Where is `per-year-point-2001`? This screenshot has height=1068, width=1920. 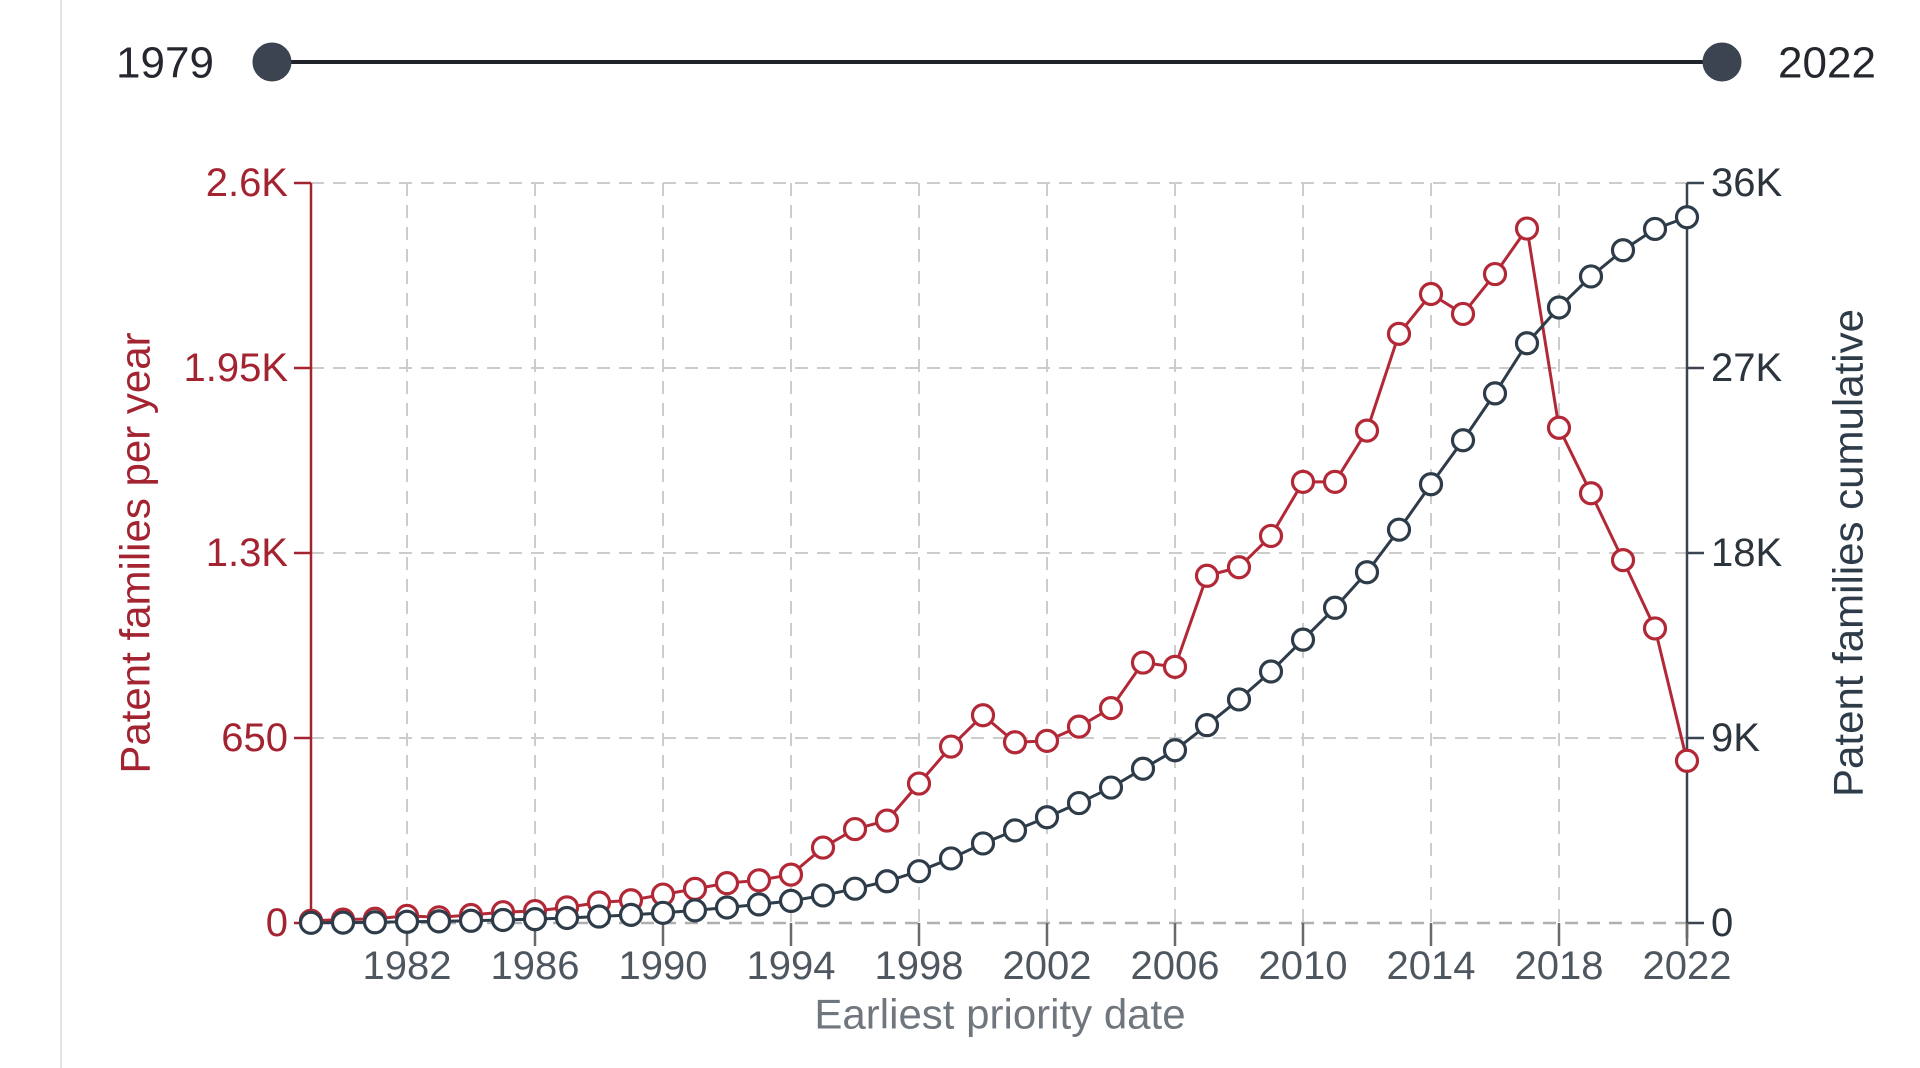
per-year-point-2001 is located at coordinates (1015, 742).